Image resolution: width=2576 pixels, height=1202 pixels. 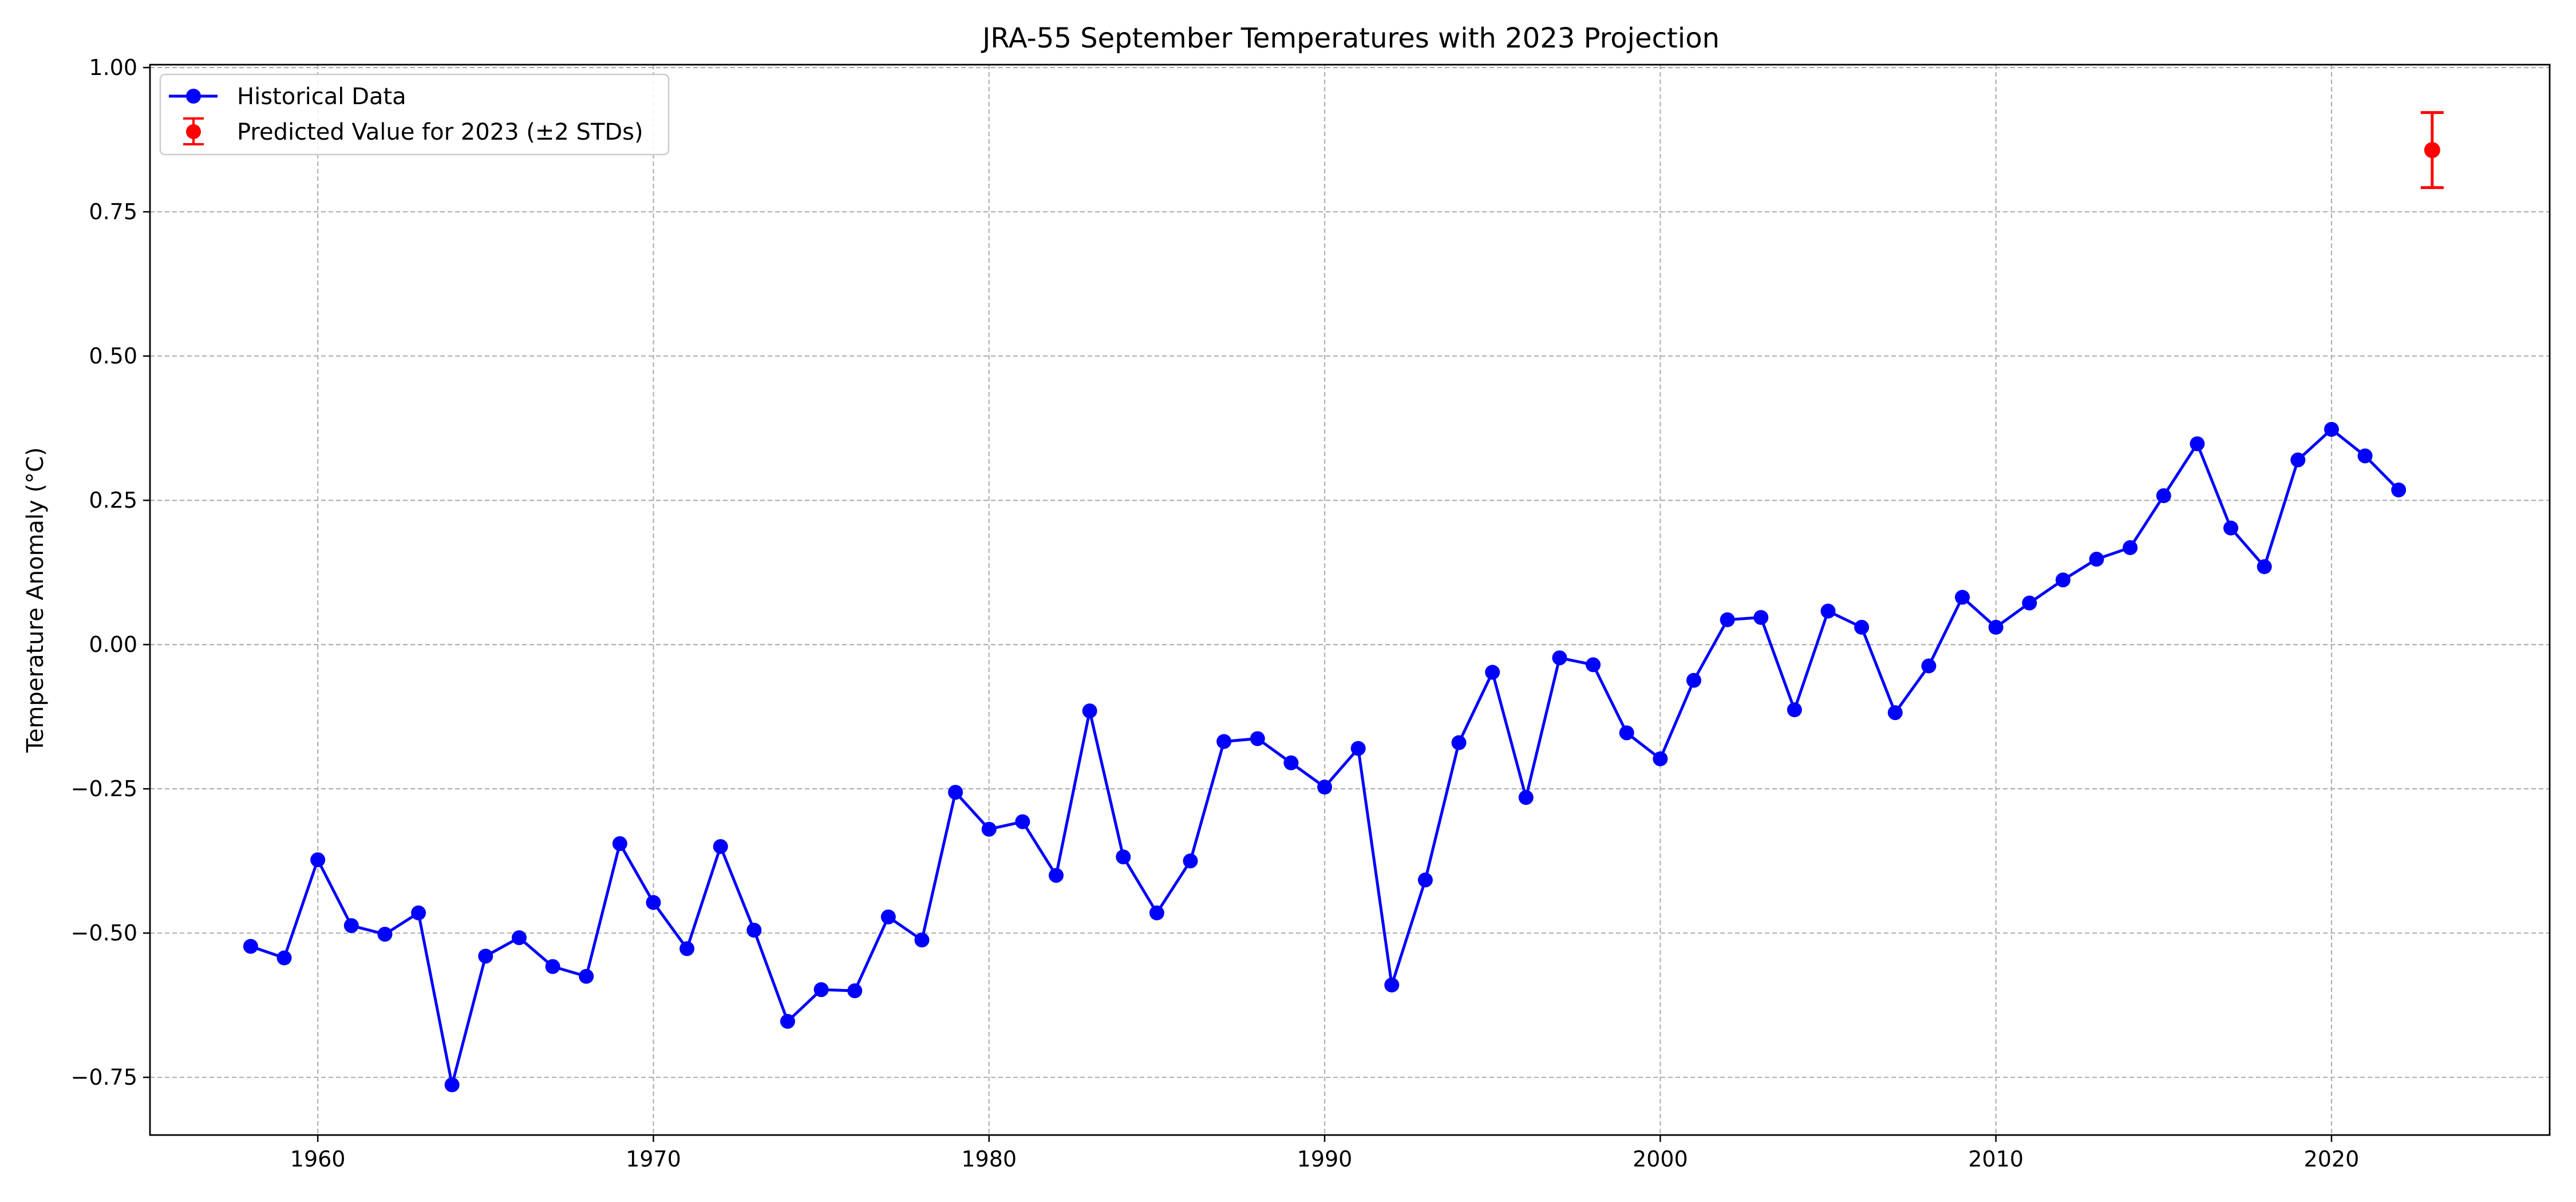 What do you see at coordinates (2332, 1159) in the screenshot?
I see `x-tick-label: 2020` at bounding box center [2332, 1159].